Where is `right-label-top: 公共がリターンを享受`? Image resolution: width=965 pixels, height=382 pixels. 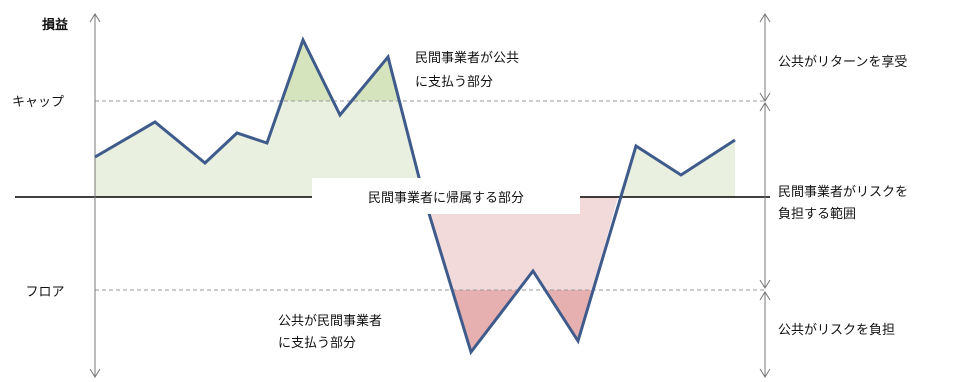
right-label-top: 公共がリターンを享受 is located at coordinates (842, 62).